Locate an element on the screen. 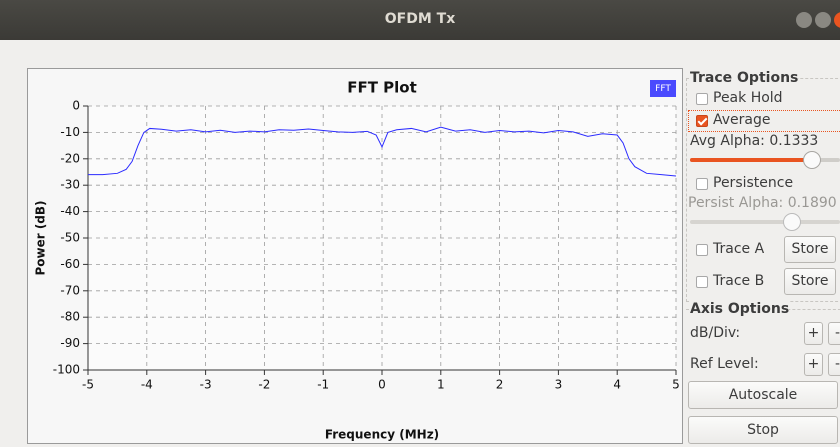 Image resolution: width=840 pixels, height=447 pixels. average-checkbox is located at coordinates (702, 121).